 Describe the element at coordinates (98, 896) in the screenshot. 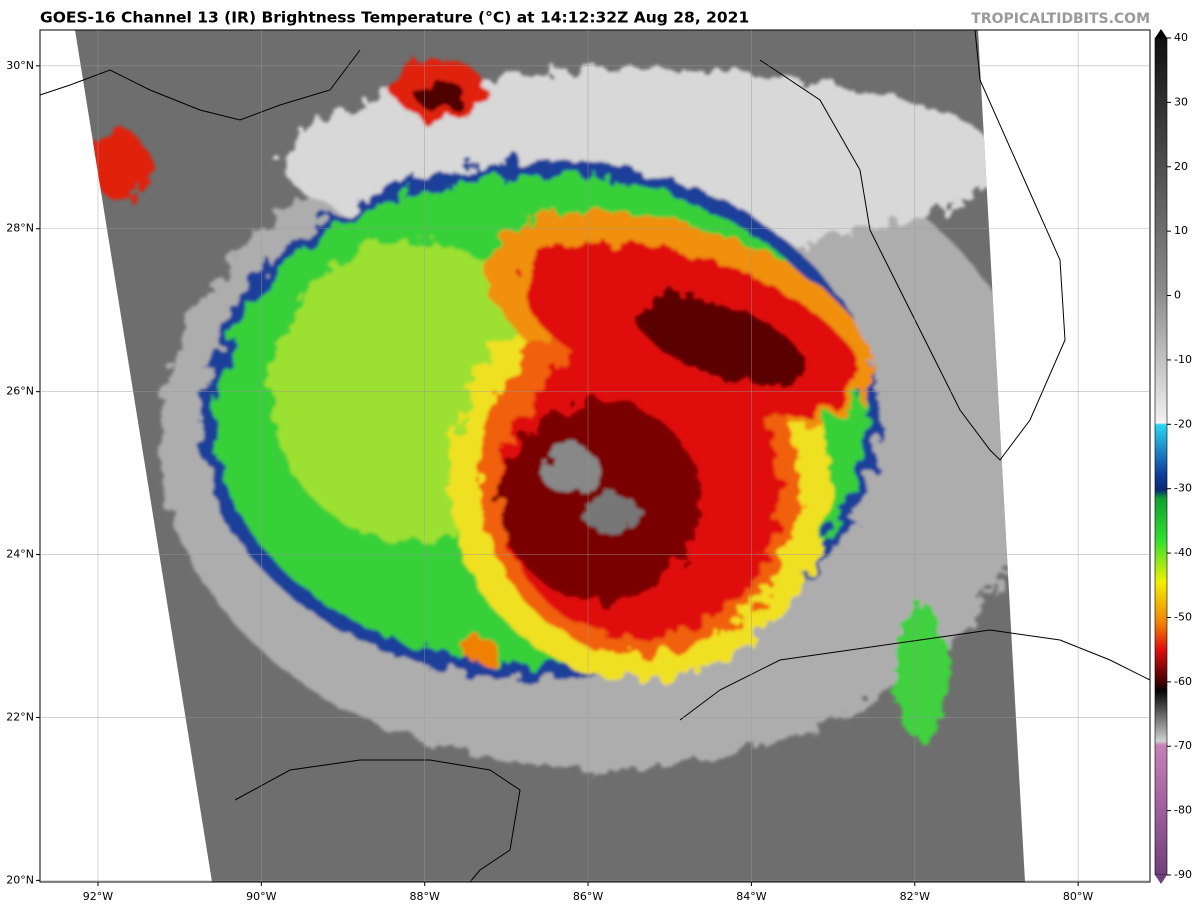

I see `lon-tick-label: 92°W` at that location.